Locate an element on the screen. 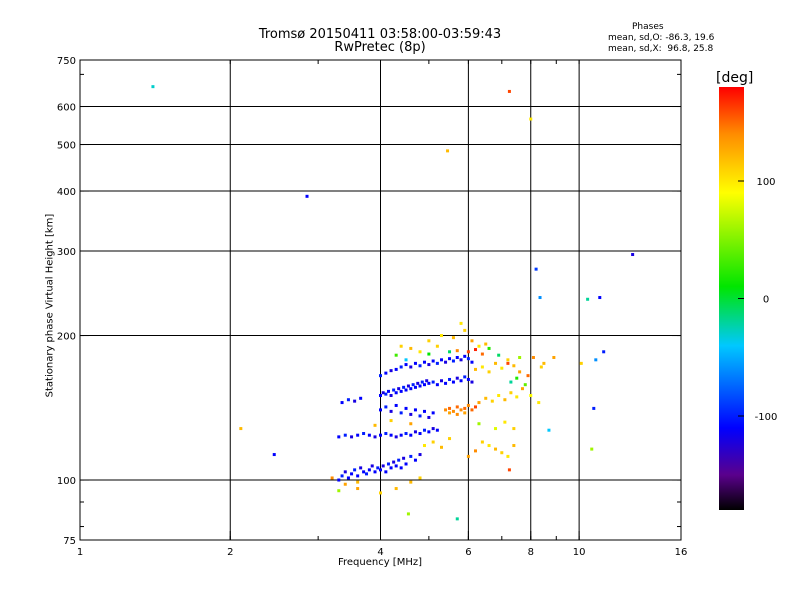  y-tick-label: 600 is located at coordinates (66, 108).